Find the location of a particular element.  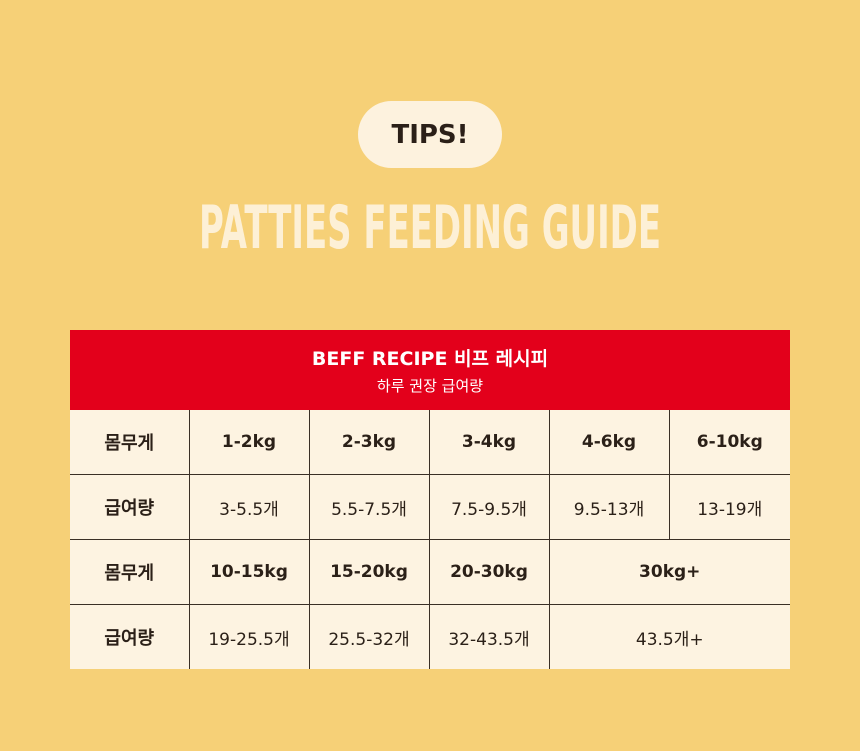

table-title: BEFF RECIPE 비프 레시피 is located at coordinates (430, 359).